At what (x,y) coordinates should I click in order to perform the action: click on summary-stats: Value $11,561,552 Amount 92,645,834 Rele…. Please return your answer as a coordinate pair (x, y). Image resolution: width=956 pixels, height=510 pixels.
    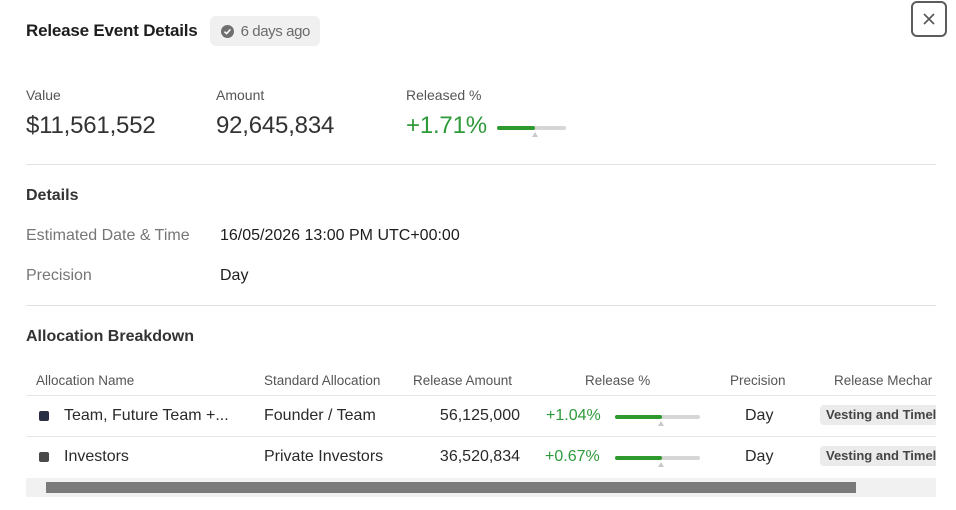
    Looking at the image, I should click on (296, 113).